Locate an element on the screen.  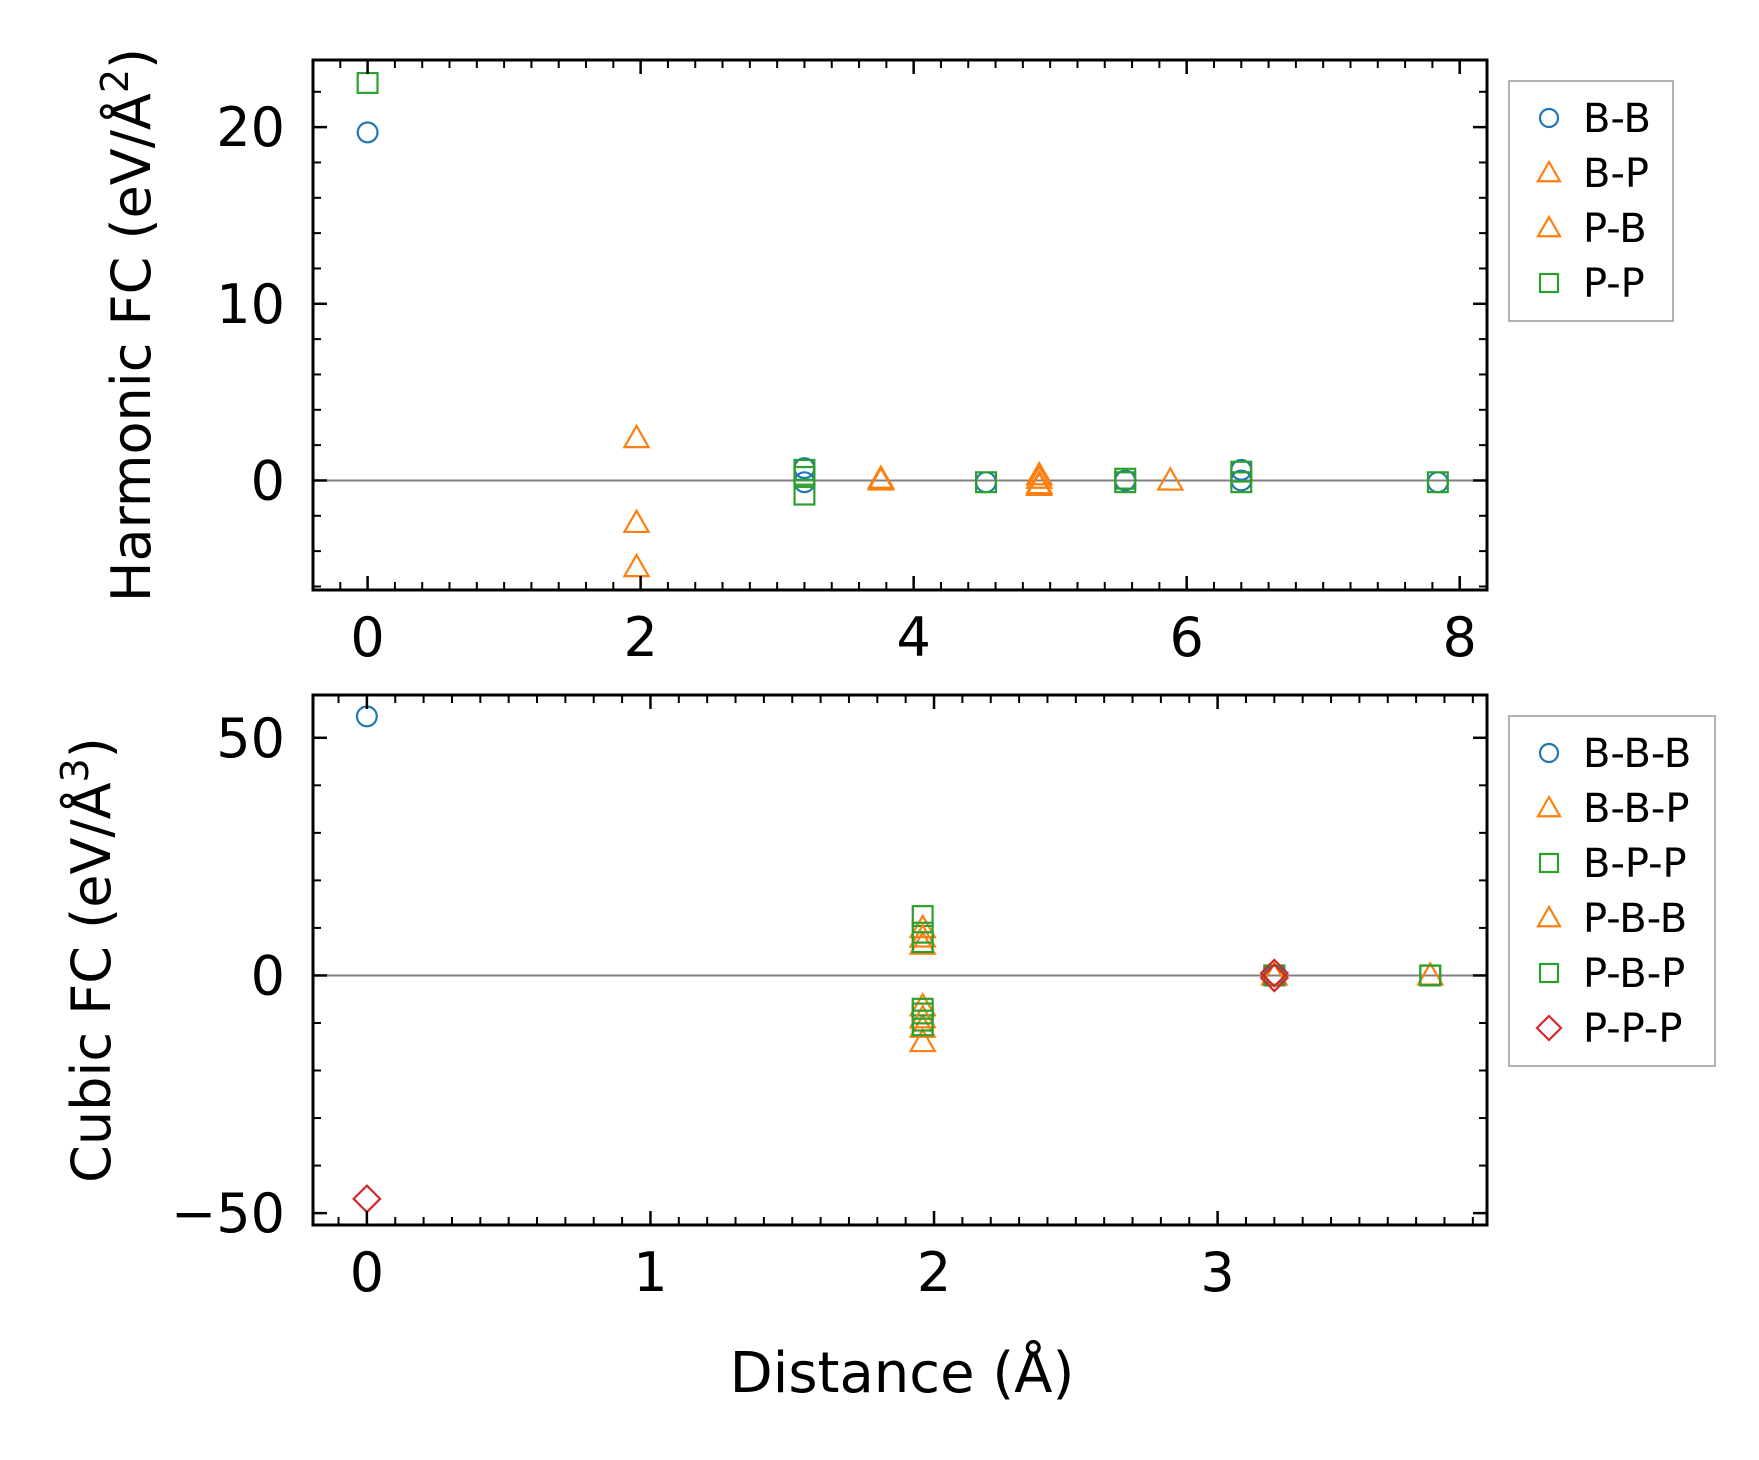
series-p-b-p is located at coordinates (1176, 981).